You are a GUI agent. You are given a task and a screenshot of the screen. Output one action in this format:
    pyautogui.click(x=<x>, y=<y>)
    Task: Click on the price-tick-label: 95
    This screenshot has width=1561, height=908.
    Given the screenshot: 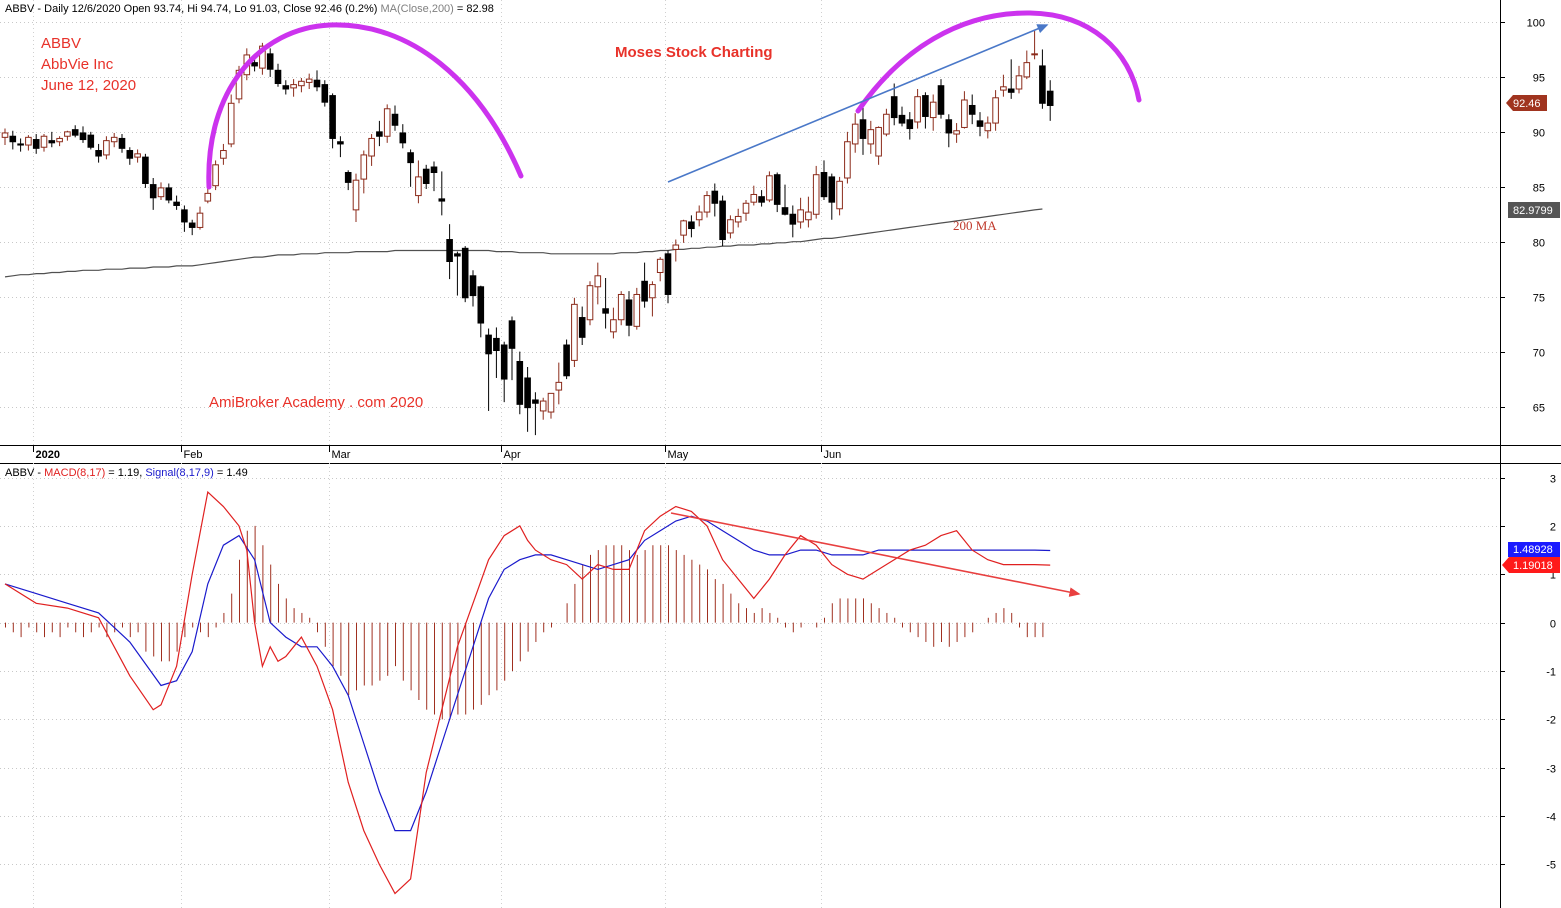 What is the action you would take?
    pyautogui.click(x=1539, y=79)
    